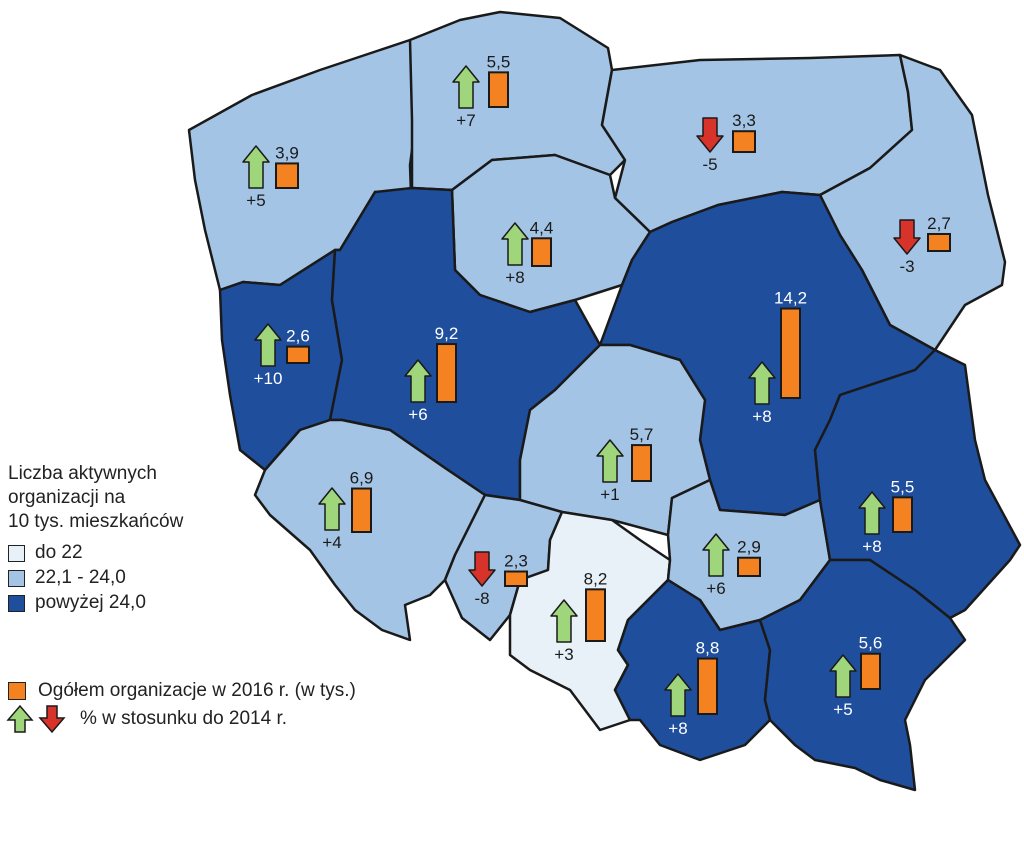 This screenshot has height=855, width=1024. I want to click on change-label: -8, so click(481, 598).